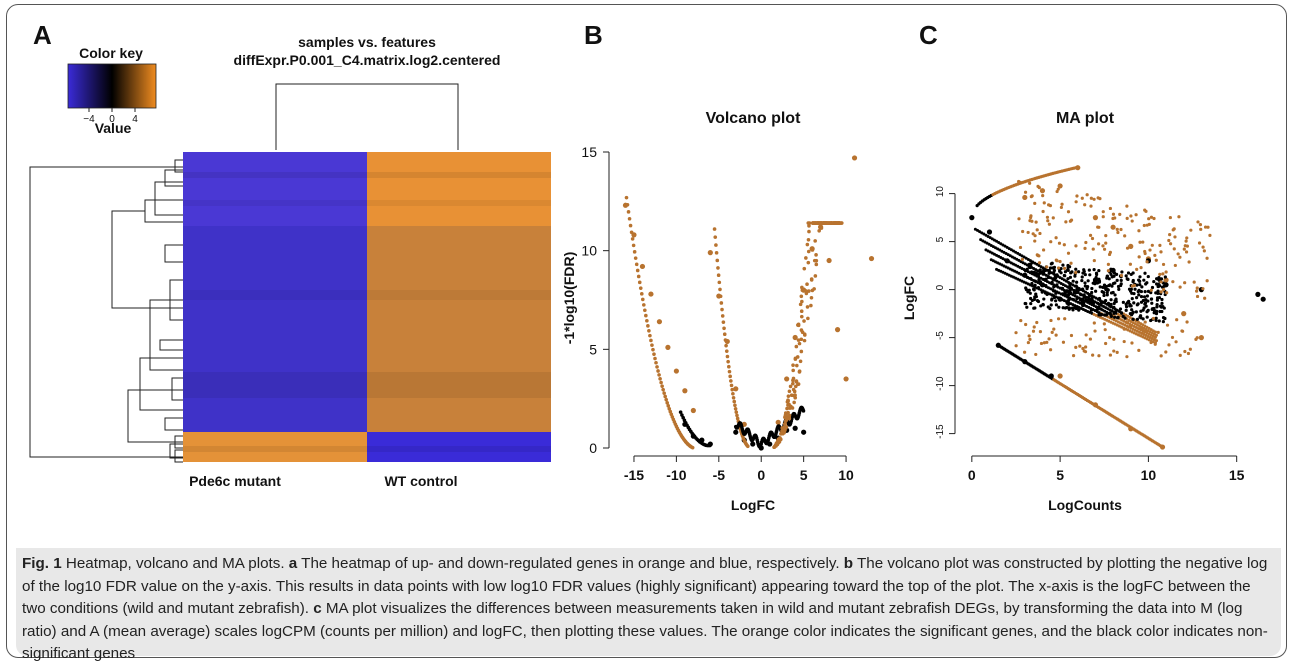  I want to click on volcano-y-tick-label: 10, so click(589, 251).